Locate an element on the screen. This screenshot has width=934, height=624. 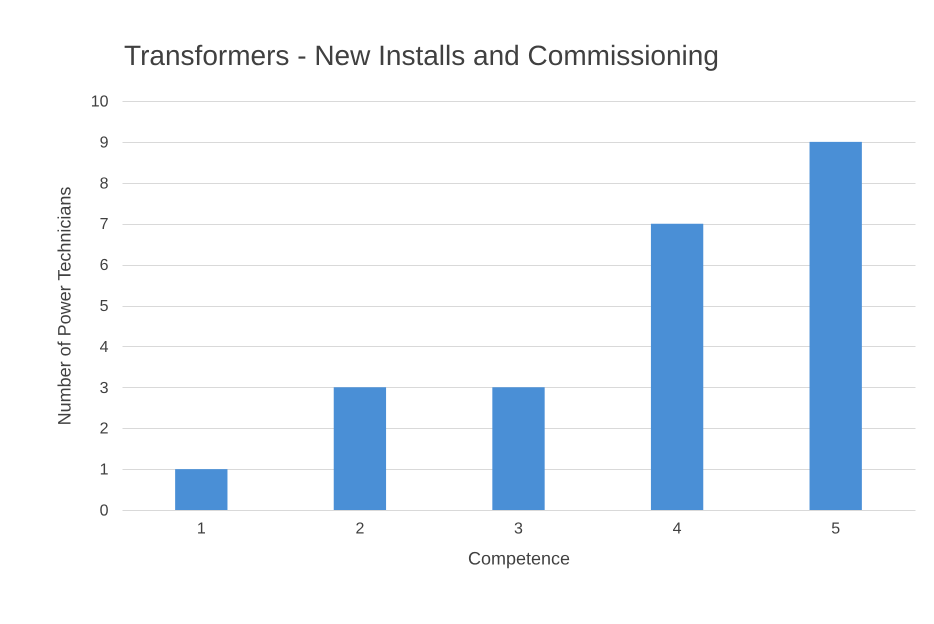
x-tick-label: 1 is located at coordinates (201, 529).